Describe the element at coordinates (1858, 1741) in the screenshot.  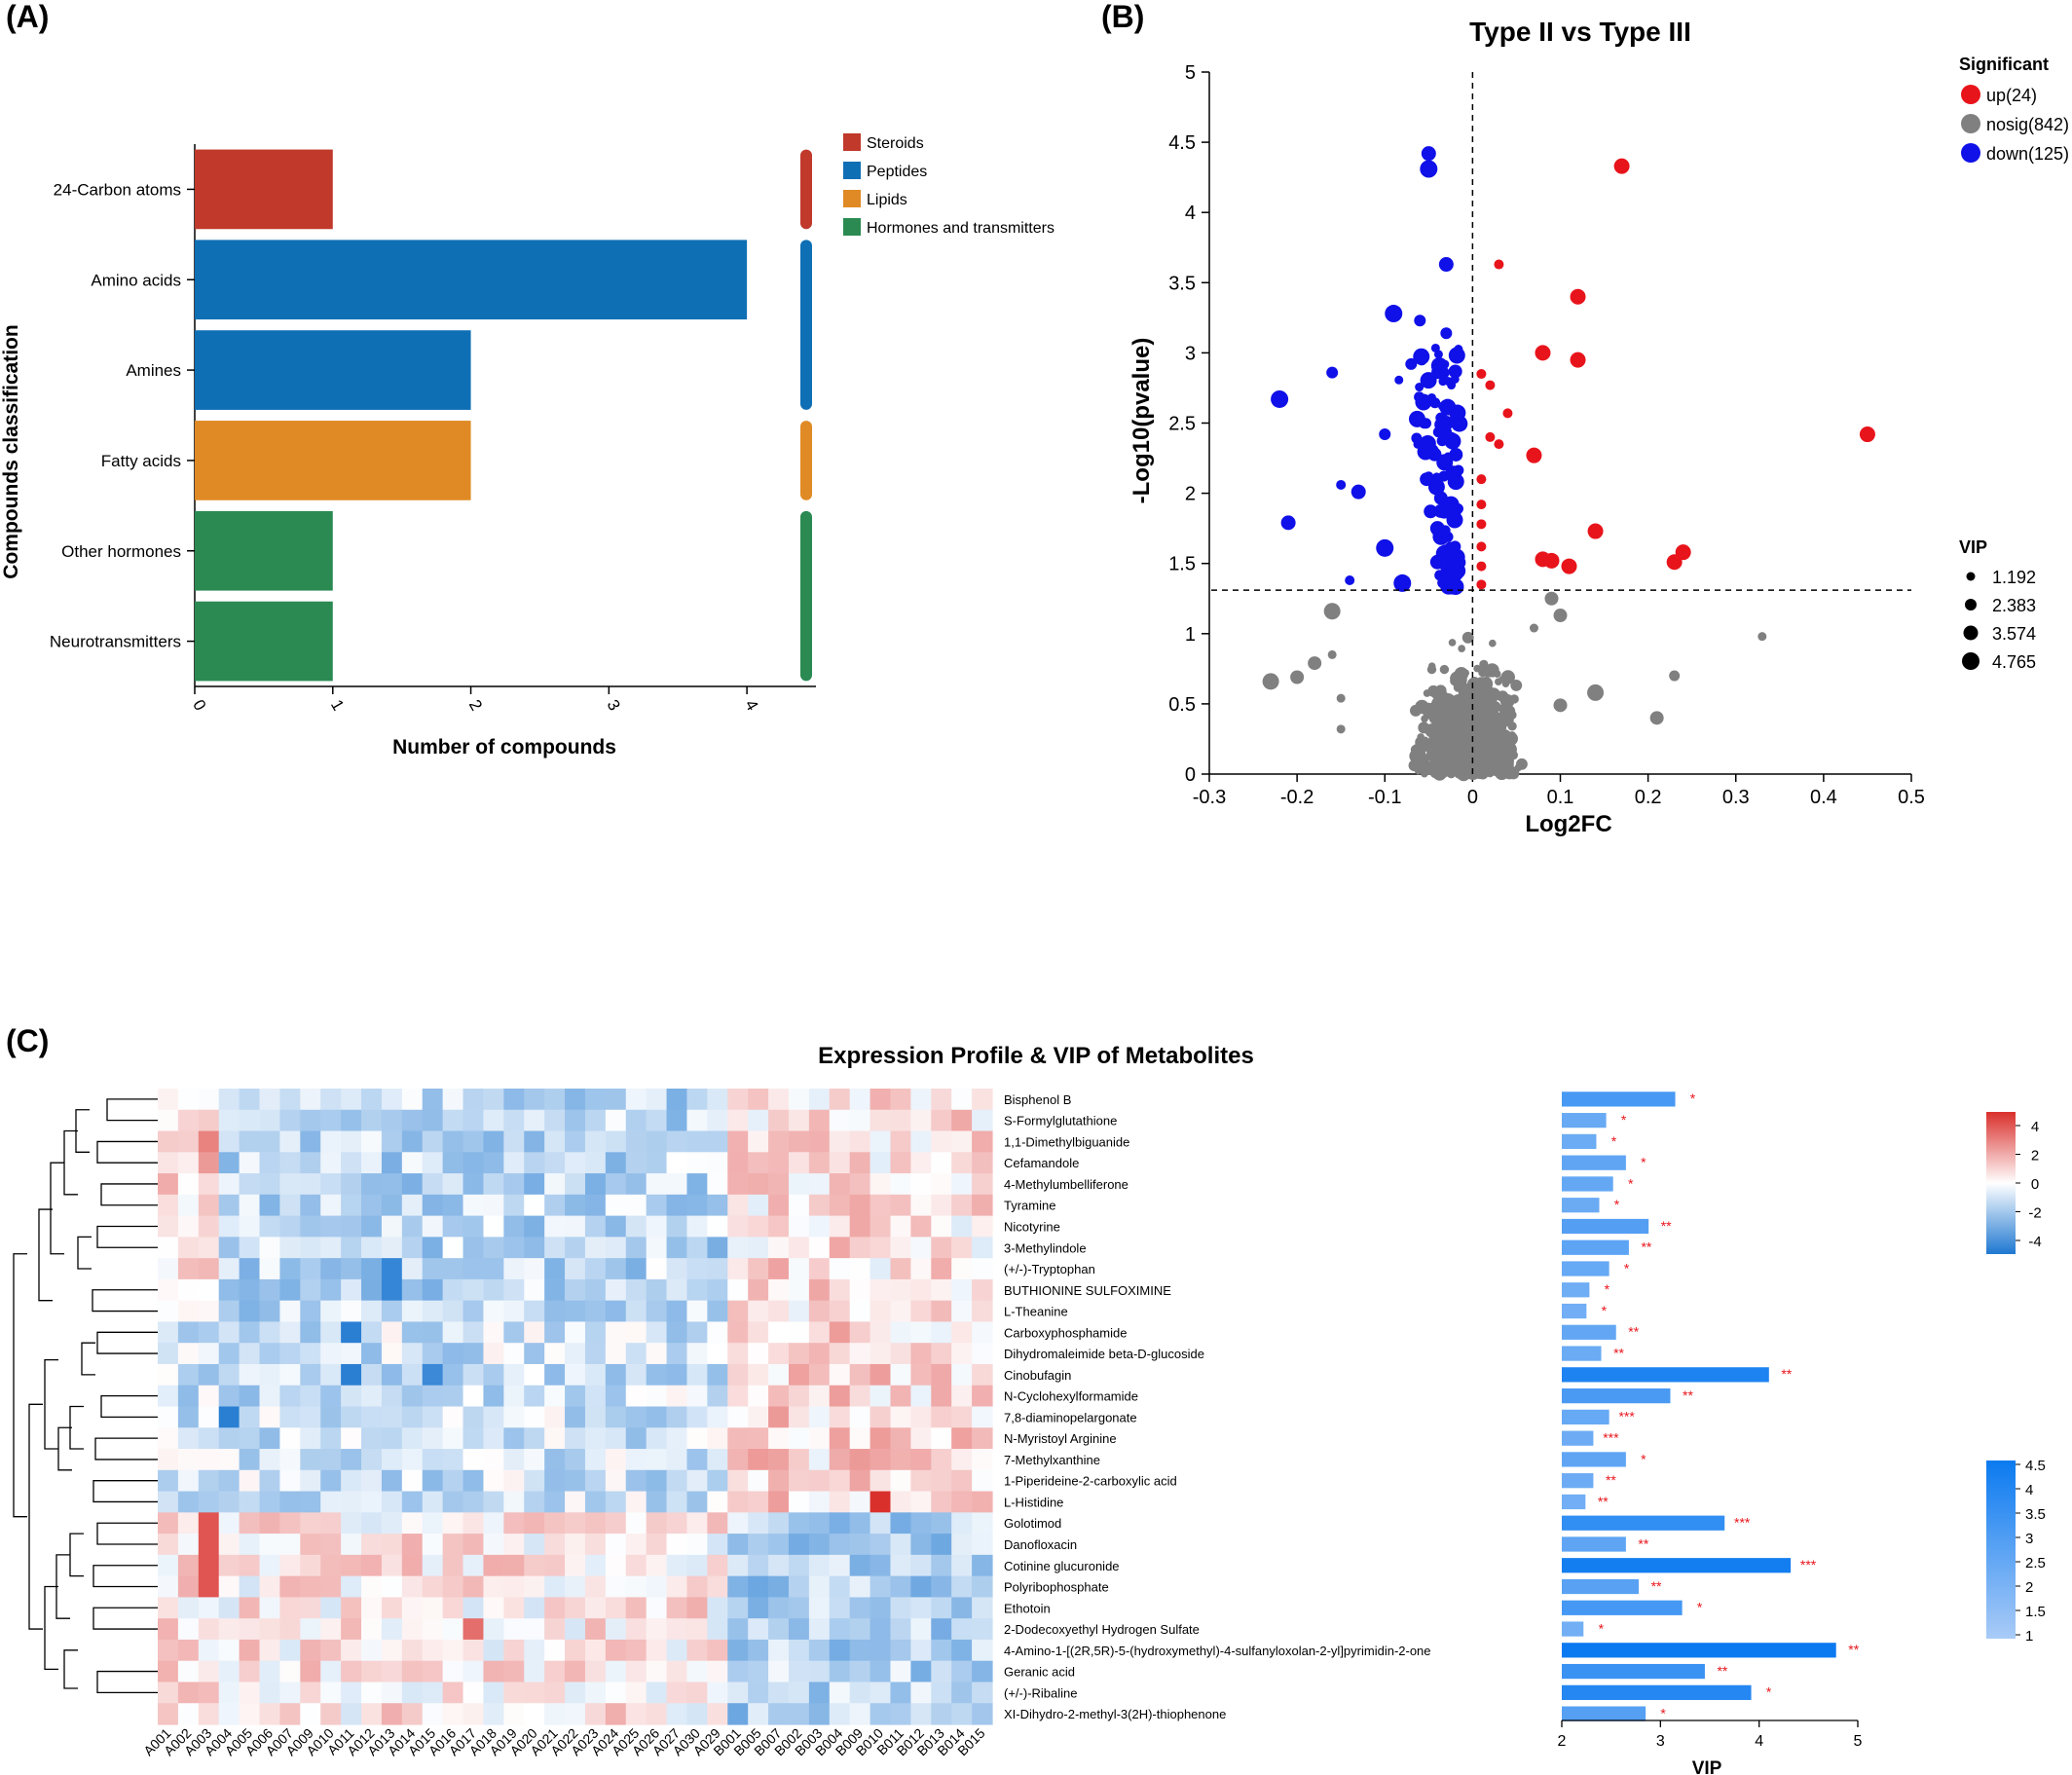
I see `vip-x-tick-label: 5` at that location.